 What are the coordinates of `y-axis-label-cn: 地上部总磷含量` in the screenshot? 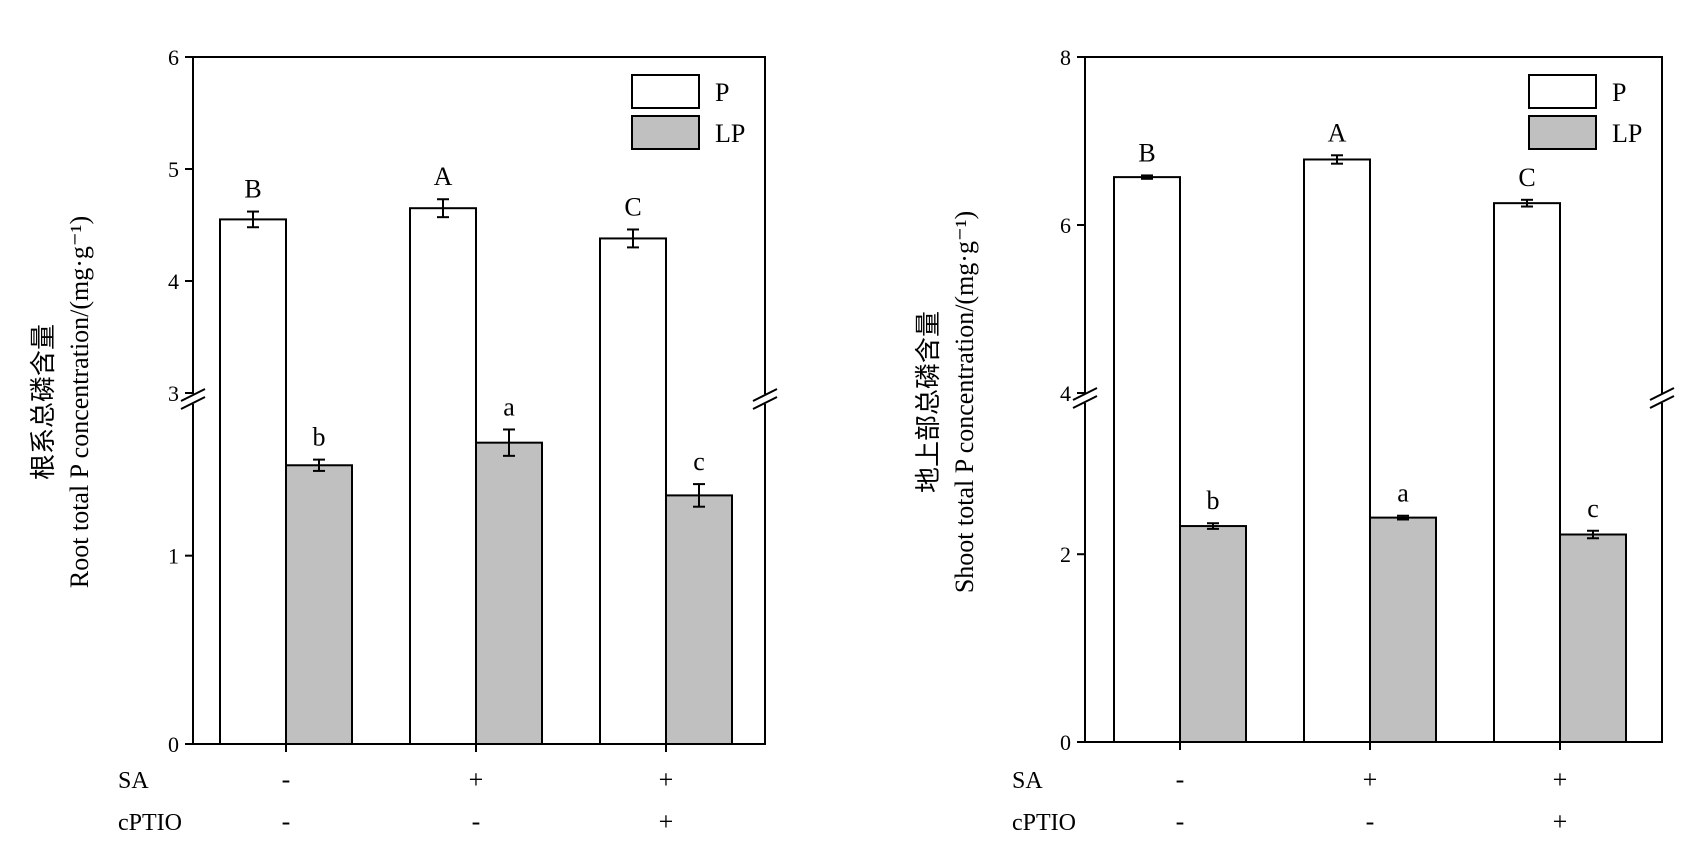 It's located at (928, 402).